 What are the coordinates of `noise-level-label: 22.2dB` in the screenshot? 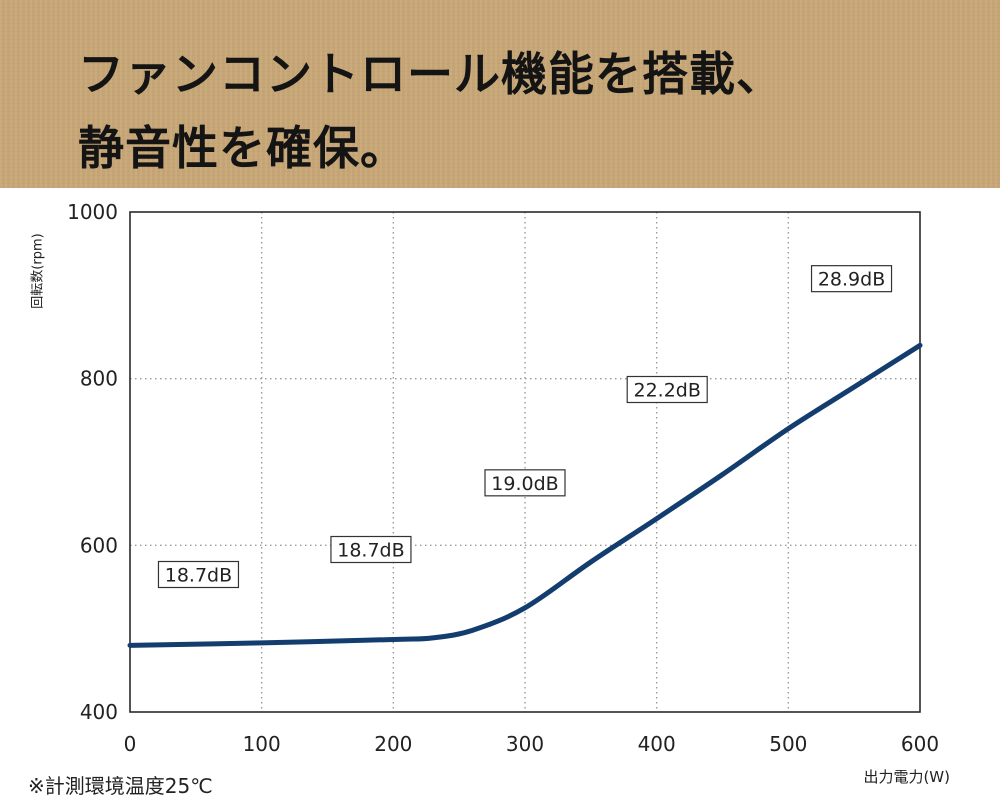 It's located at (667, 389).